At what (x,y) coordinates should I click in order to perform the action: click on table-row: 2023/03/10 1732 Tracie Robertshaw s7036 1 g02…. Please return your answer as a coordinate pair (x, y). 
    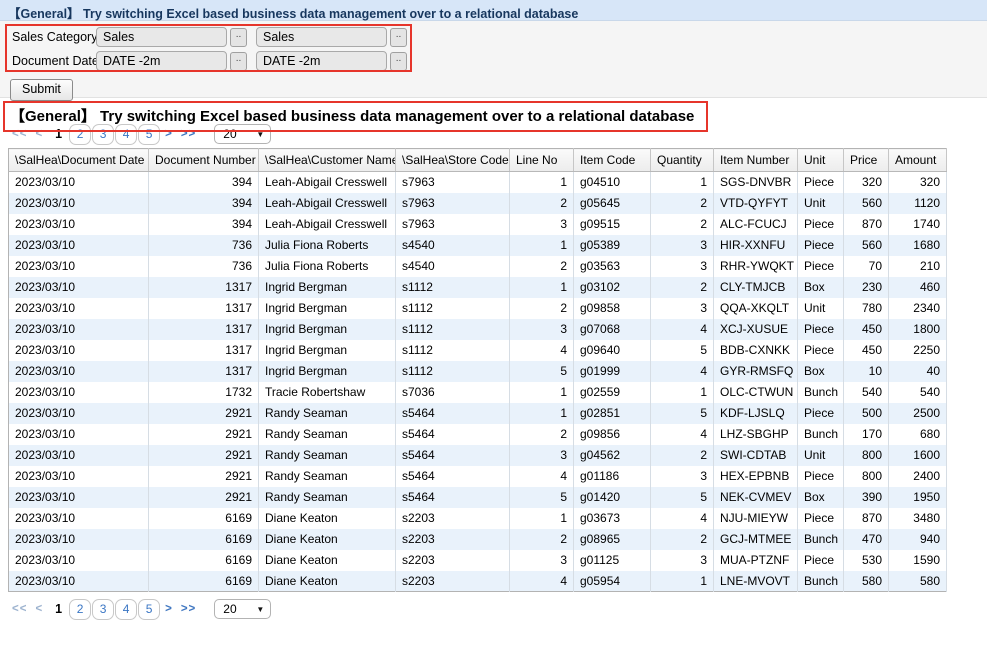
    Looking at the image, I should click on (477, 392).